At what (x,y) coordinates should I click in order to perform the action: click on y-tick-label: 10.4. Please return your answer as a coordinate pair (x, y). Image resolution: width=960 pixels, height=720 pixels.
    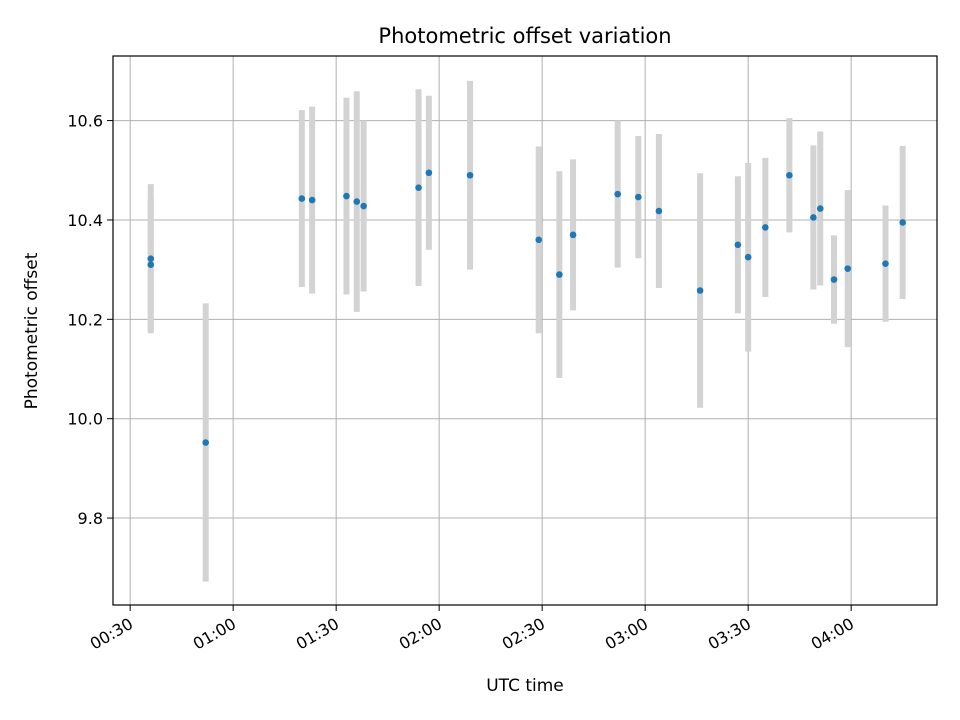
    Looking at the image, I should click on (85, 220).